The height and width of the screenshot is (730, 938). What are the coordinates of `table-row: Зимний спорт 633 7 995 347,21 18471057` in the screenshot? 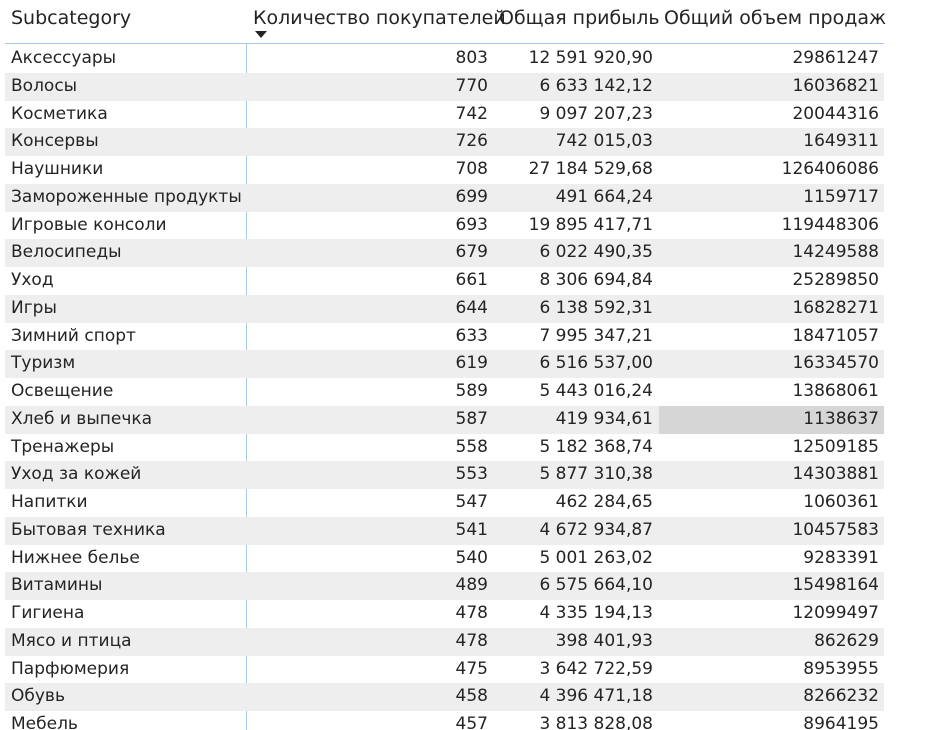 It's located at (444, 337).